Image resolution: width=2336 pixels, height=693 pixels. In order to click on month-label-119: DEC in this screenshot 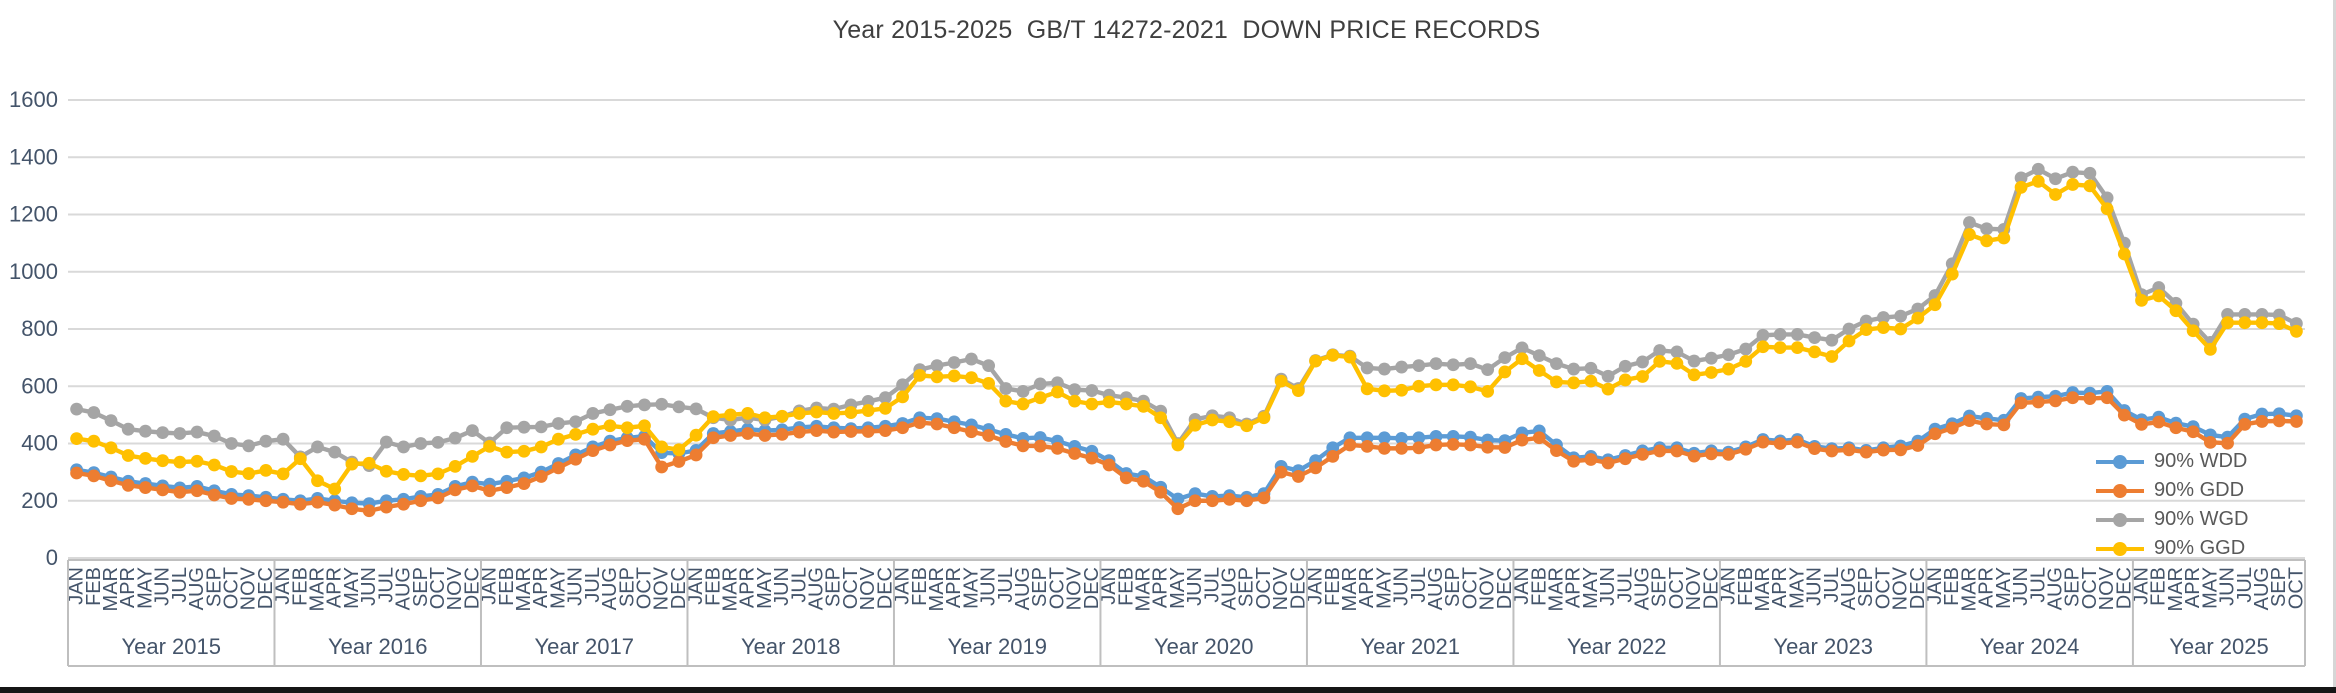, I will do `click(2124, 588)`.